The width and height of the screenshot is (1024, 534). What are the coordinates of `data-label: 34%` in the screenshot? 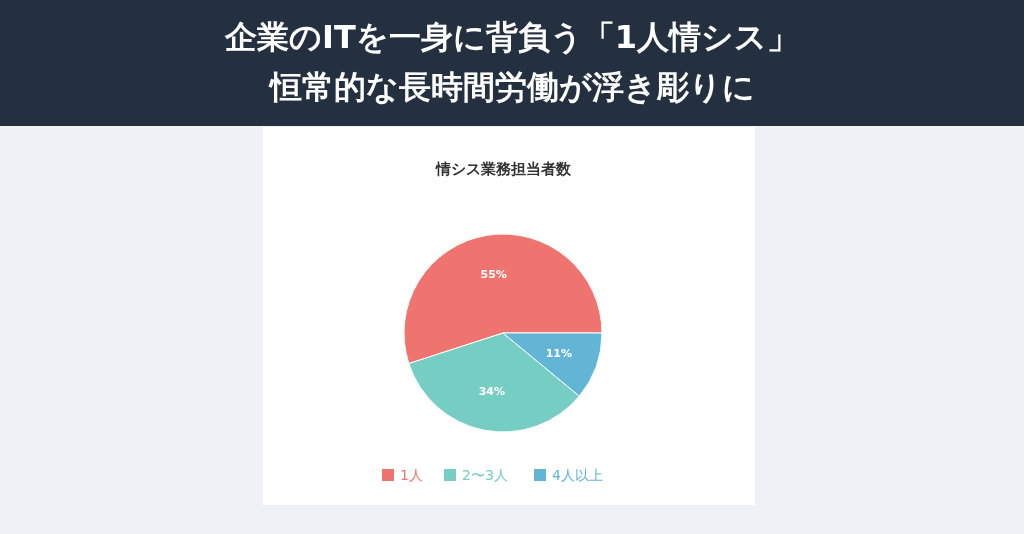 It's located at (492, 392).